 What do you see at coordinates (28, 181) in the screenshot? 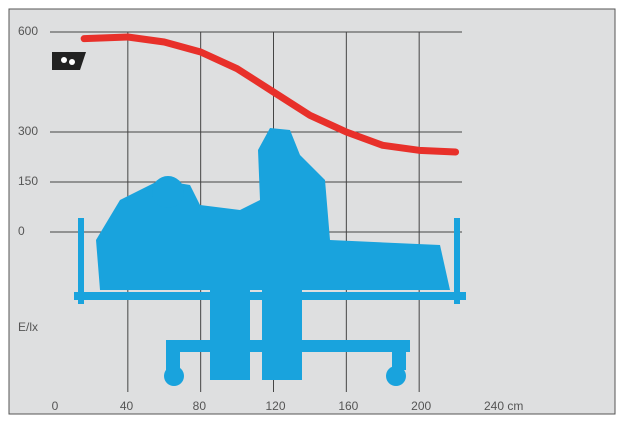
I see `y-tick-label: 150` at bounding box center [28, 181].